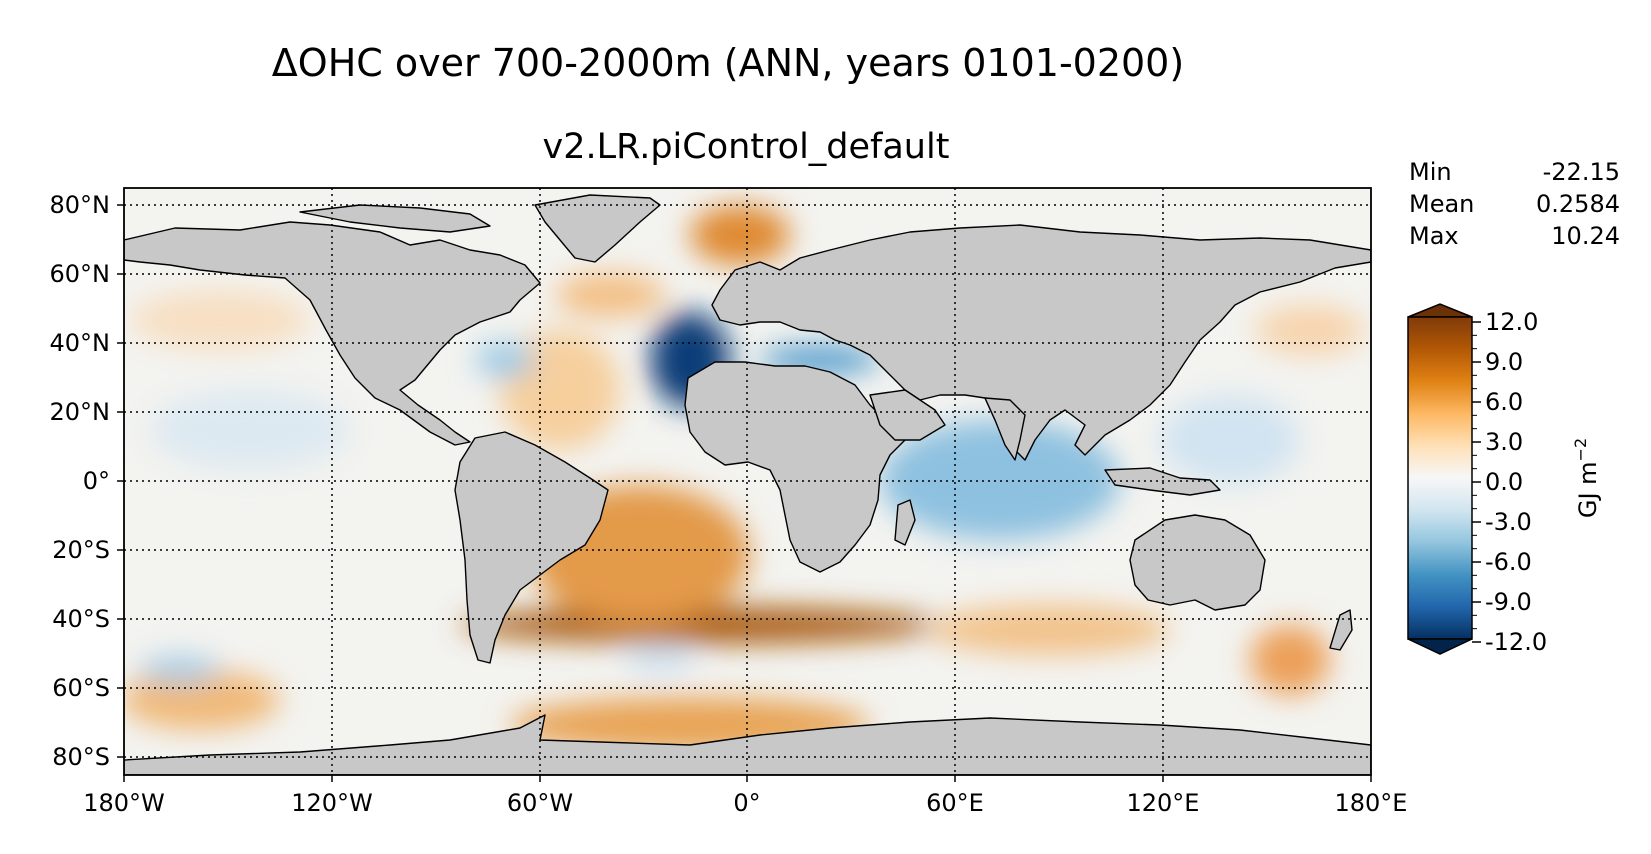 The height and width of the screenshot is (854, 1651). What do you see at coordinates (1440, 478) in the screenshot?
I see `colorbar-body` at bounding box center [1440, 478].